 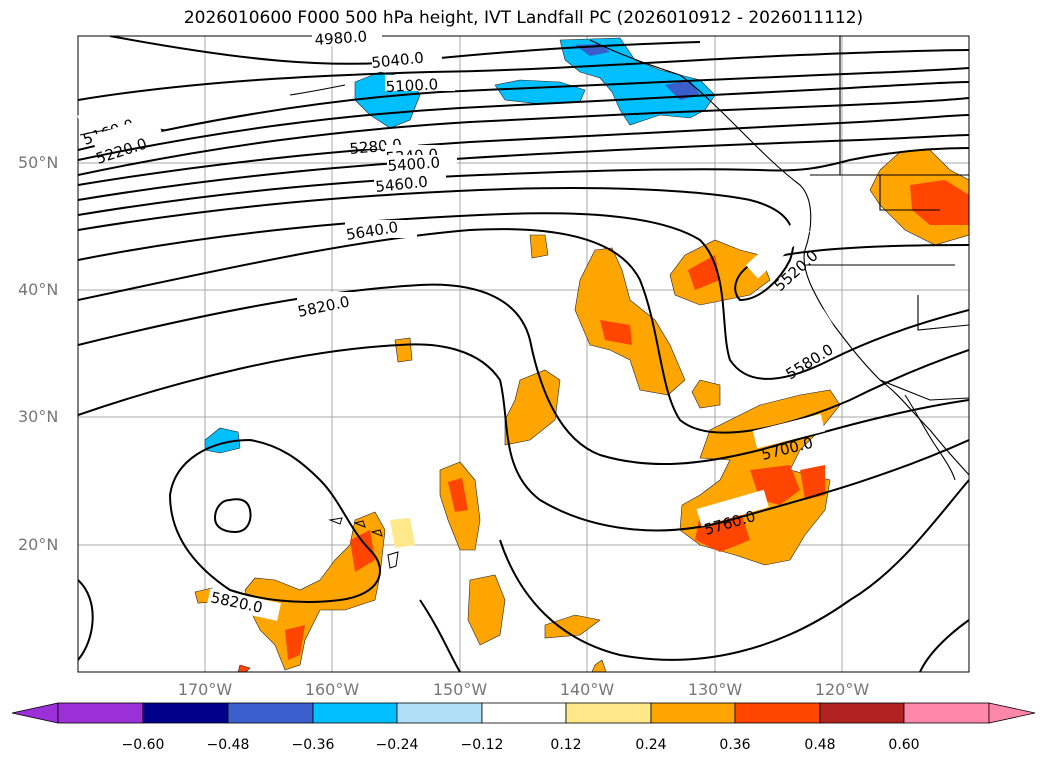 I want to click on colorbar-tick-label: −0.60, so click(x=143, y=745).